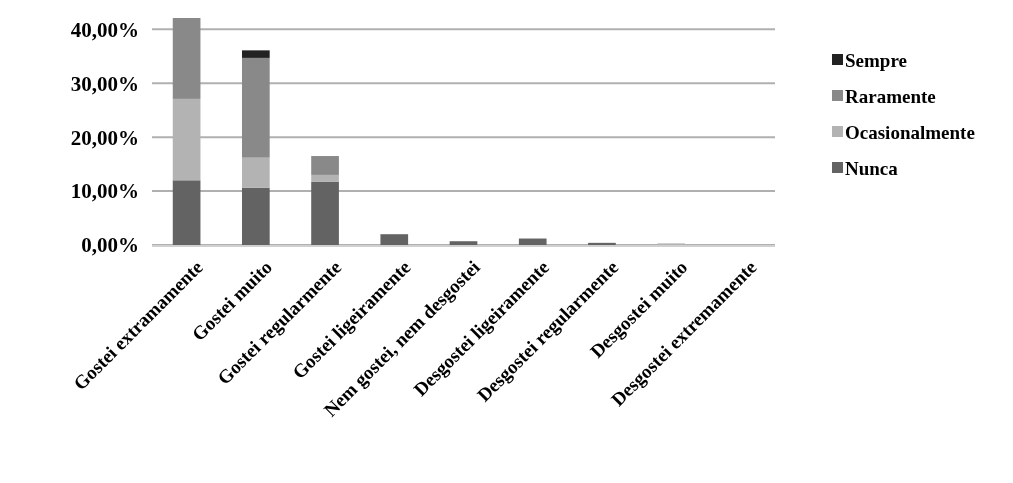  What do you see at coordinates (104, 137) in the screenshot?
I see `y-tick-label: 20,00%` at bounding box center [104, 137].